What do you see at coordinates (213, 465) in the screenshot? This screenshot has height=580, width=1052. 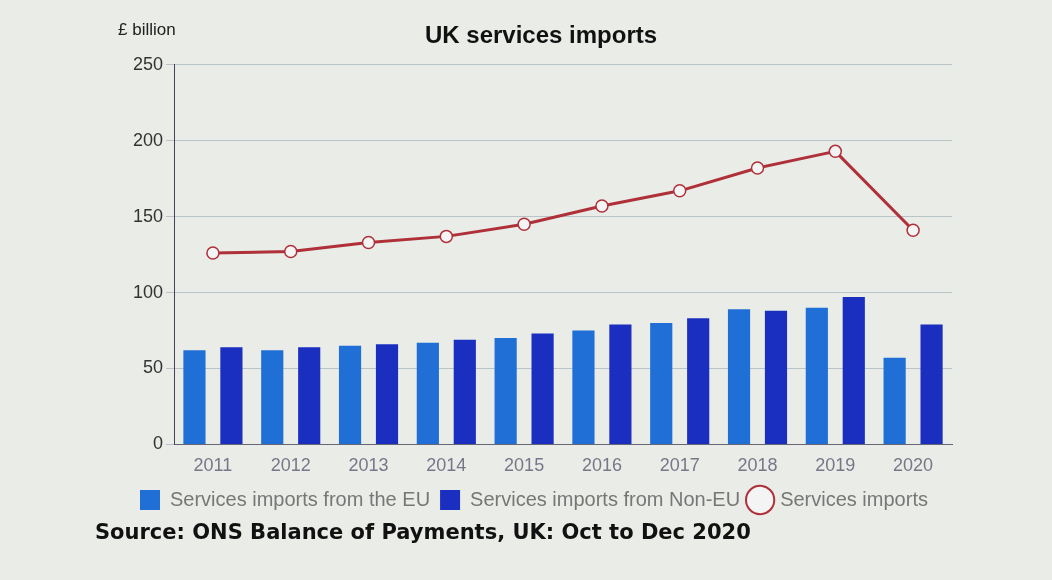 I see `x-tick-label: 2011` at bounding box center [213, 465].